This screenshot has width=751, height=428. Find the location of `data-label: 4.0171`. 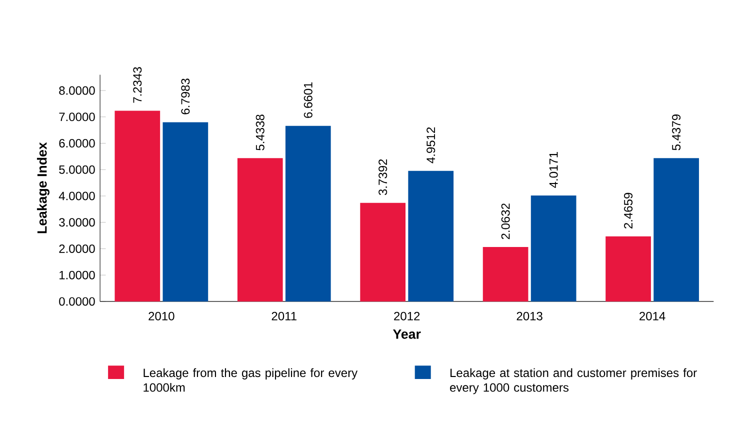

data-label: 4.0171 is located at coordinates (553, 170).